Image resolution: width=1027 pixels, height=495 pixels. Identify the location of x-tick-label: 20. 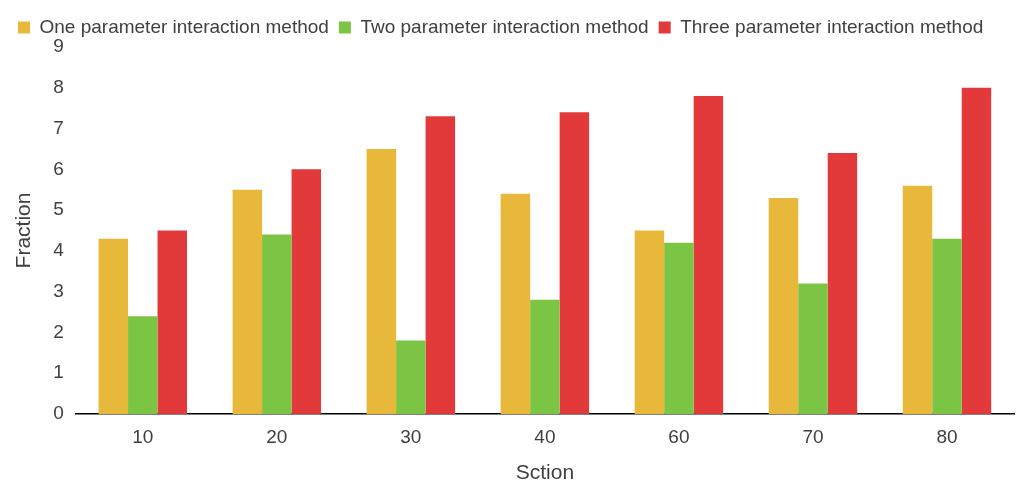
(277, 436).